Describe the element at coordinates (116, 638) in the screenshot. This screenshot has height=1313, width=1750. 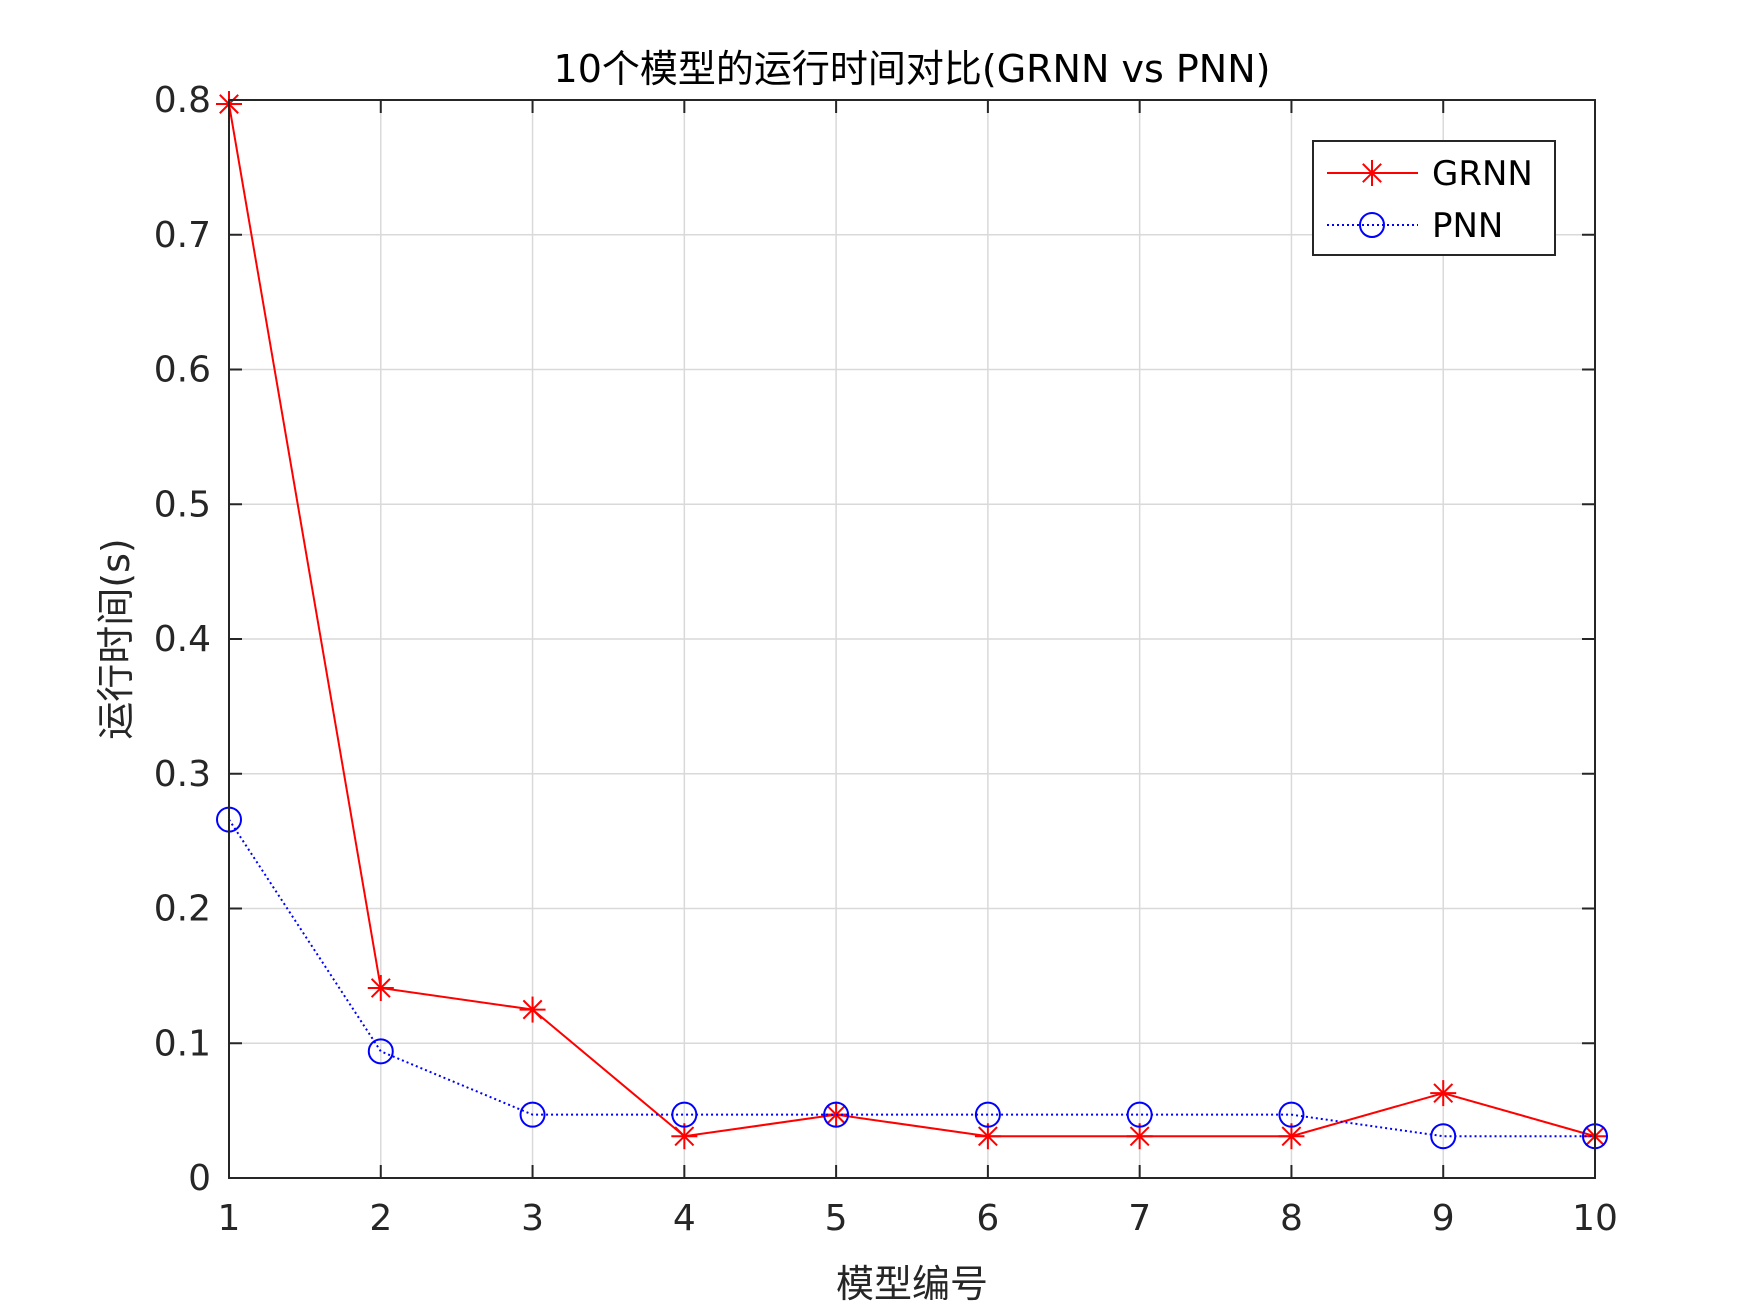
I see `y-axis-label: 运行时间(s)` at that location.